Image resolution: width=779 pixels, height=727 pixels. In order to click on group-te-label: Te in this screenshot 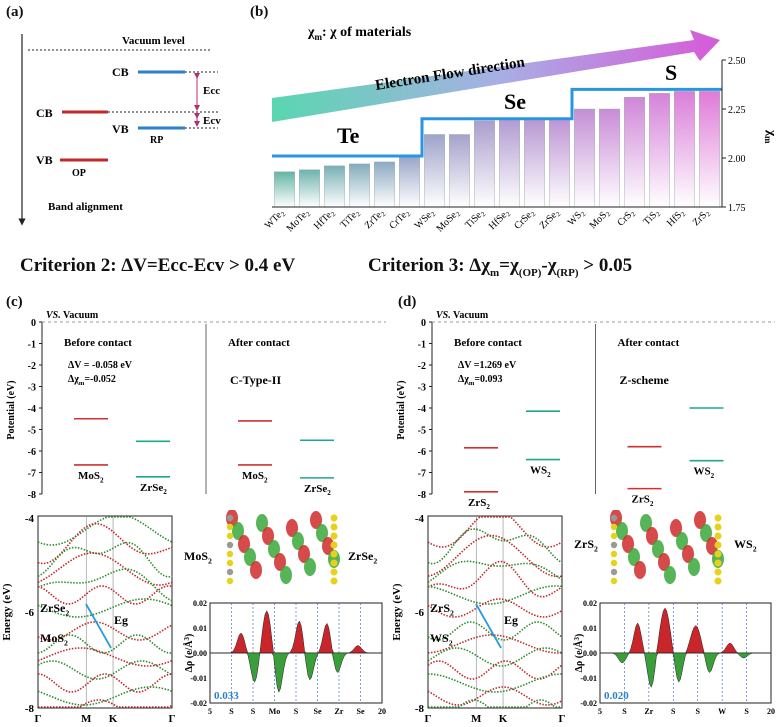, I will do `click(348, 135)`.